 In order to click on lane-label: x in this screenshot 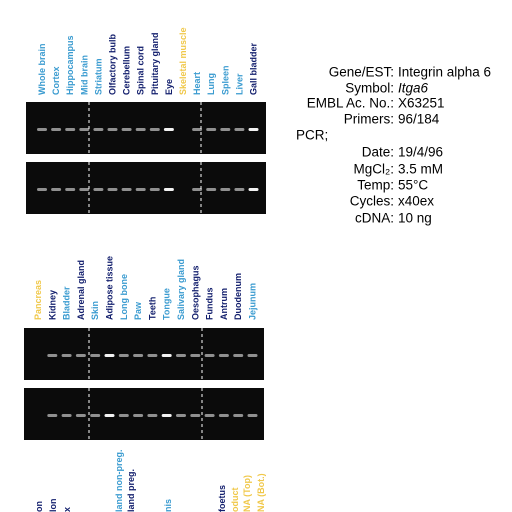, I will do `click(67, 509)`.